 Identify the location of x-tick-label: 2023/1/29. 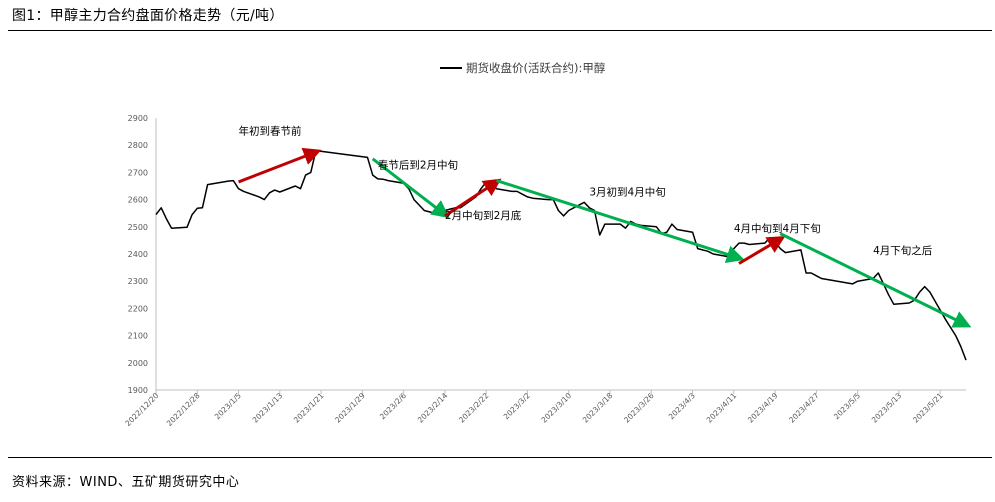
(350, 408).